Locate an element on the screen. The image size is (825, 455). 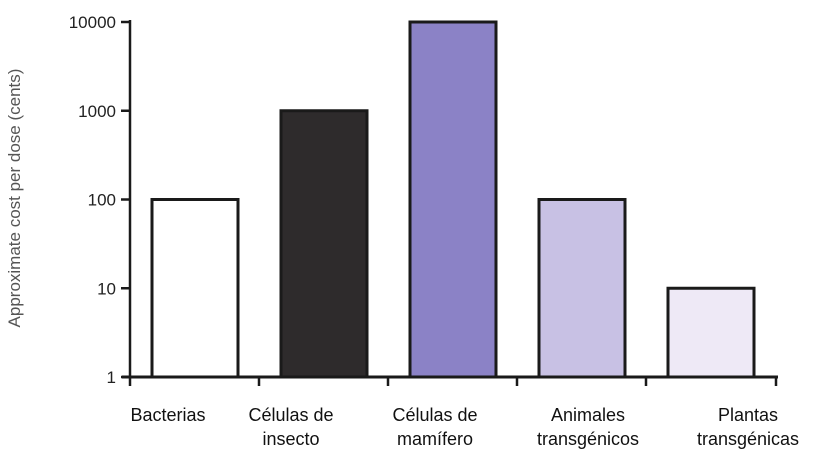
y-tick-label: 10 is located at coordinates (106, 288).